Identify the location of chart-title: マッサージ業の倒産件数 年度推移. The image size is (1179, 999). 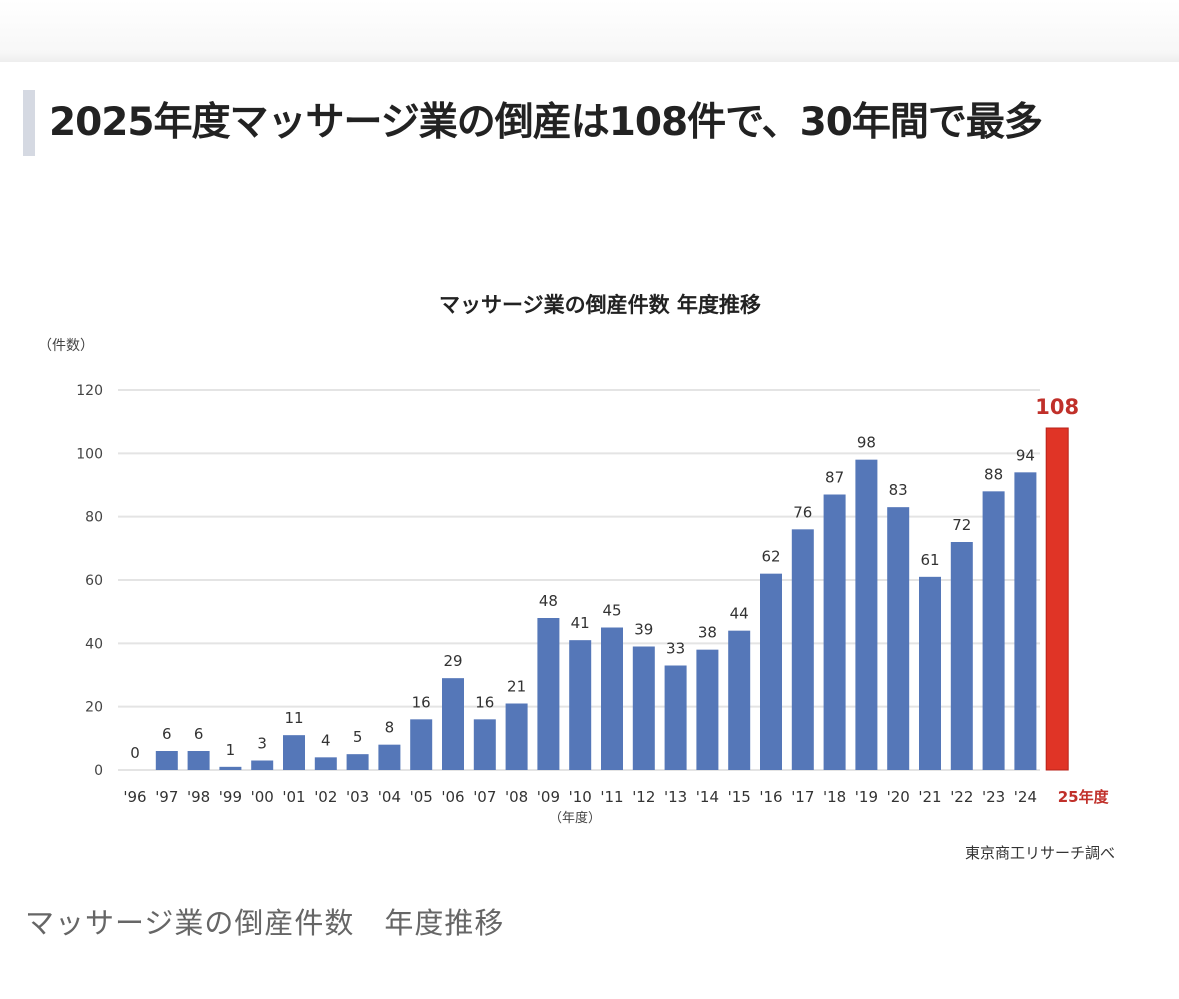
(600, 305).